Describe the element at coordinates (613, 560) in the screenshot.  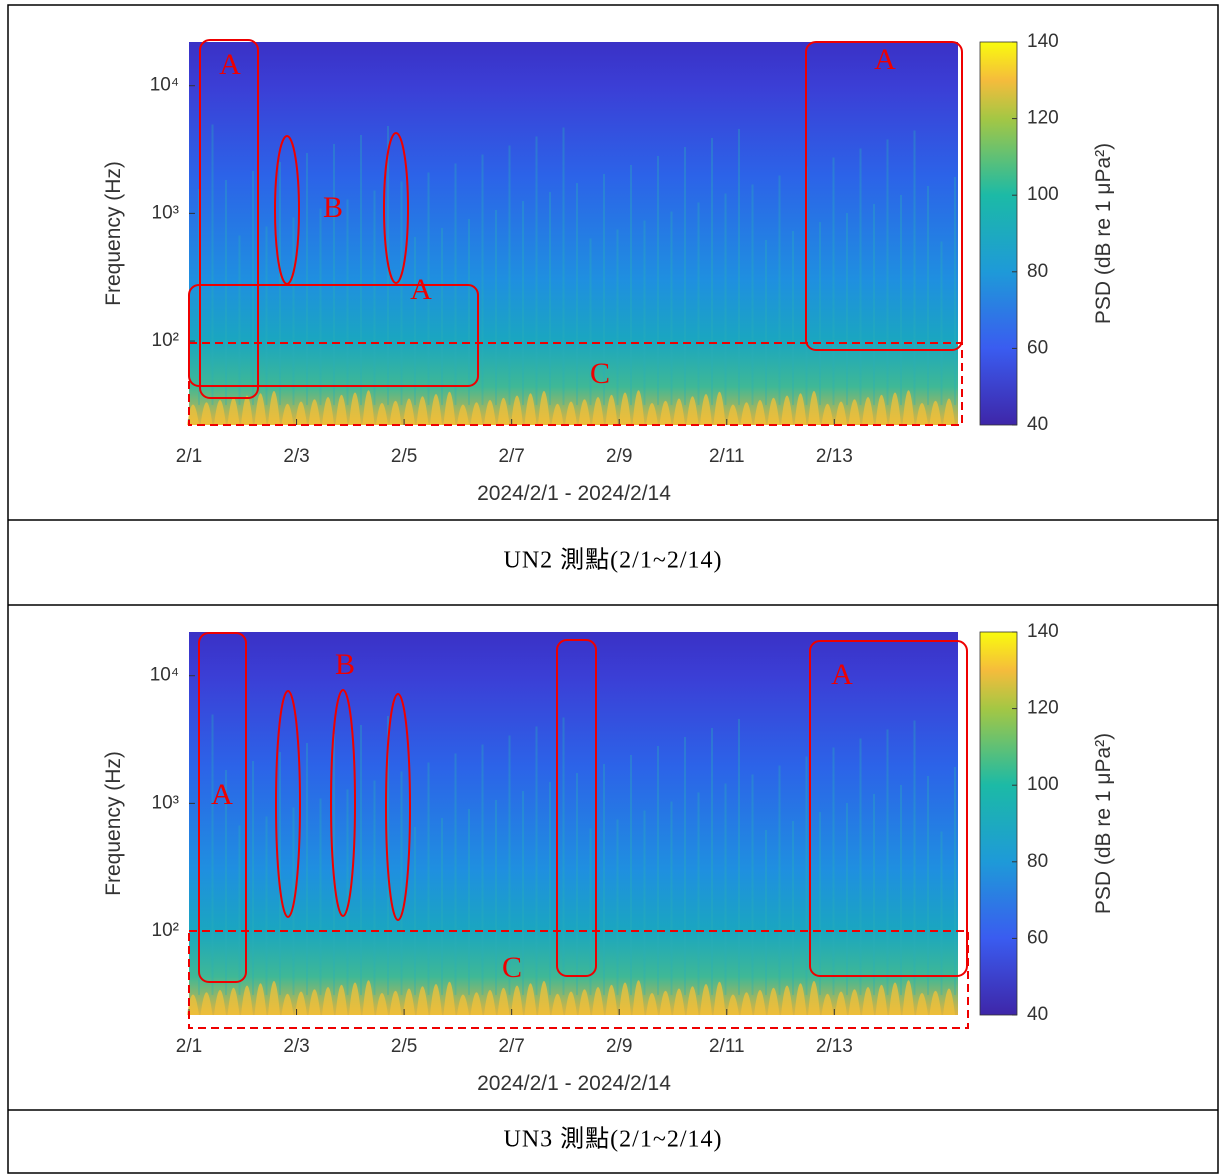
I see `caption: UN2 測點(2/1~2/14)` at that location.